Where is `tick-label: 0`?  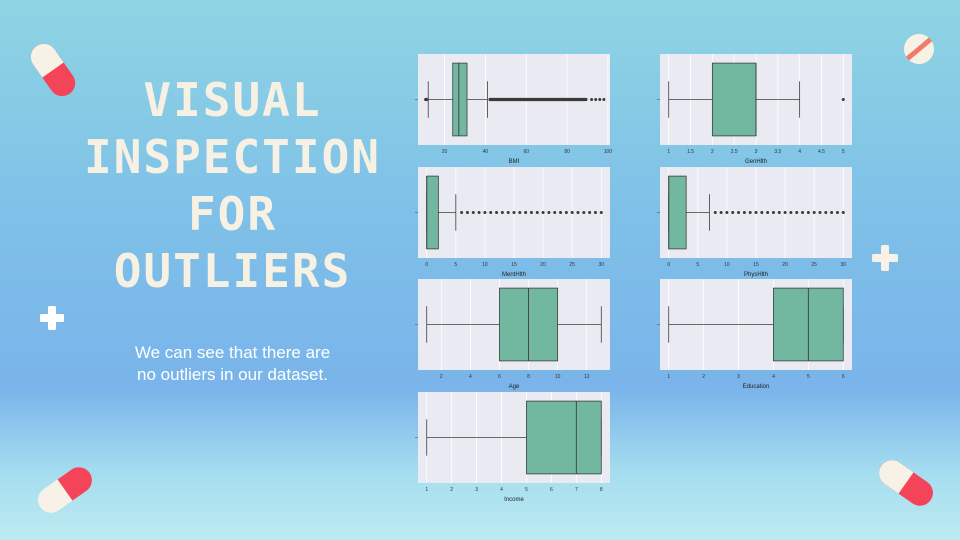
tick-label: 0 is located at coordinates (668, 265).